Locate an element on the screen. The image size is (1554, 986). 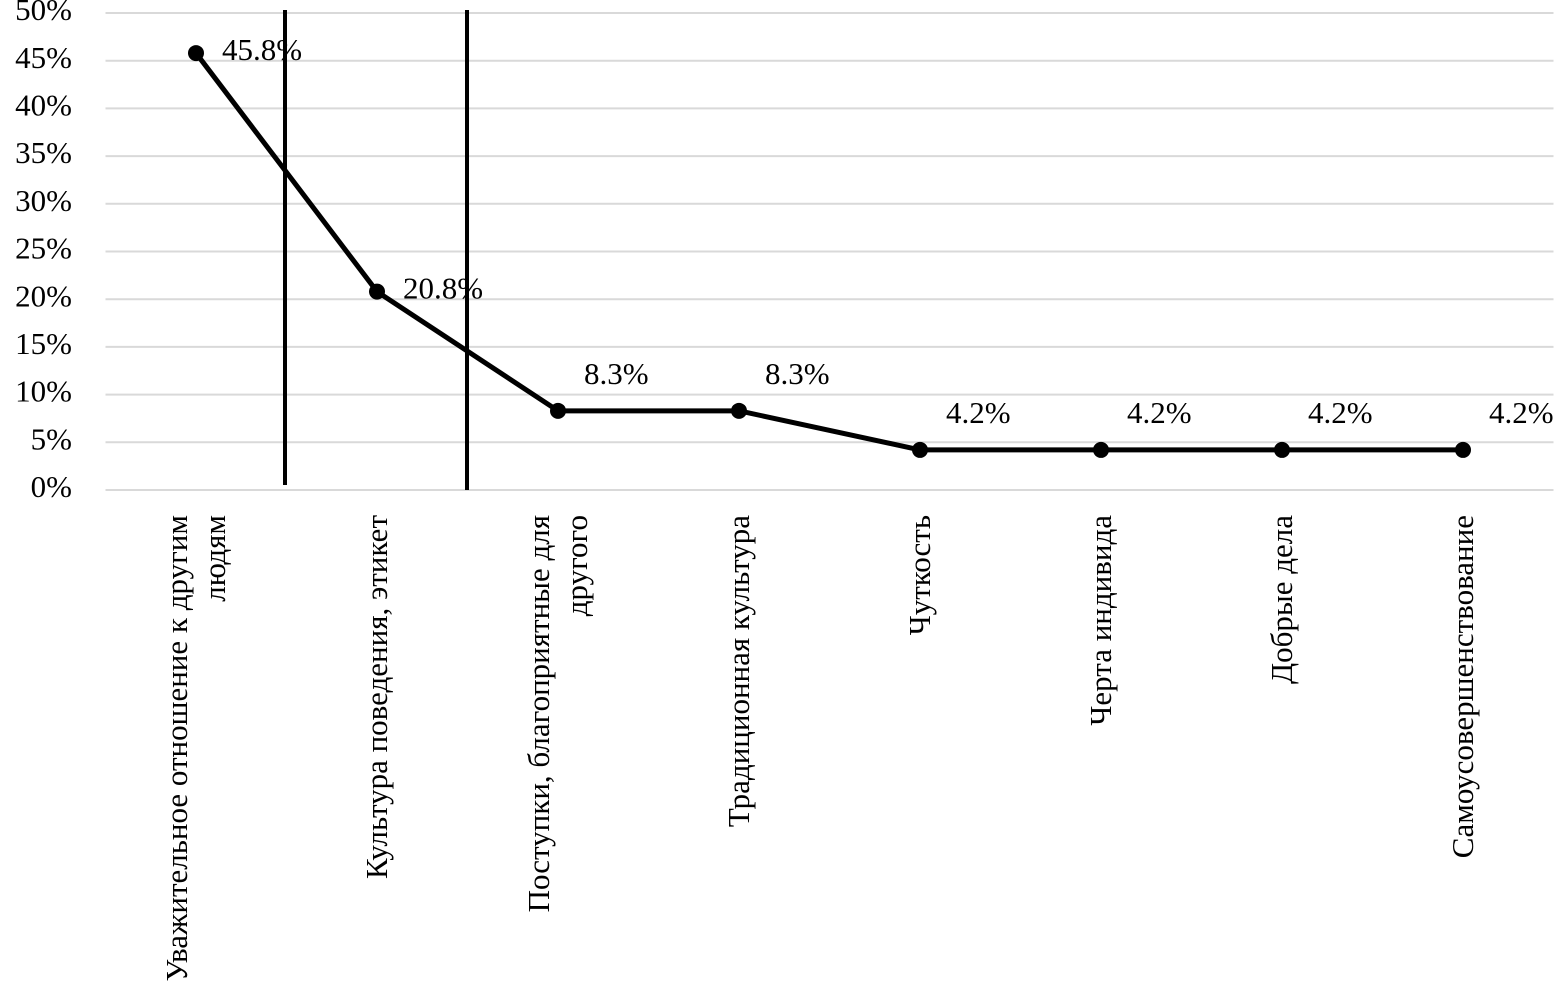
y-tick-label: 25% is located at coordinates (43, 248).